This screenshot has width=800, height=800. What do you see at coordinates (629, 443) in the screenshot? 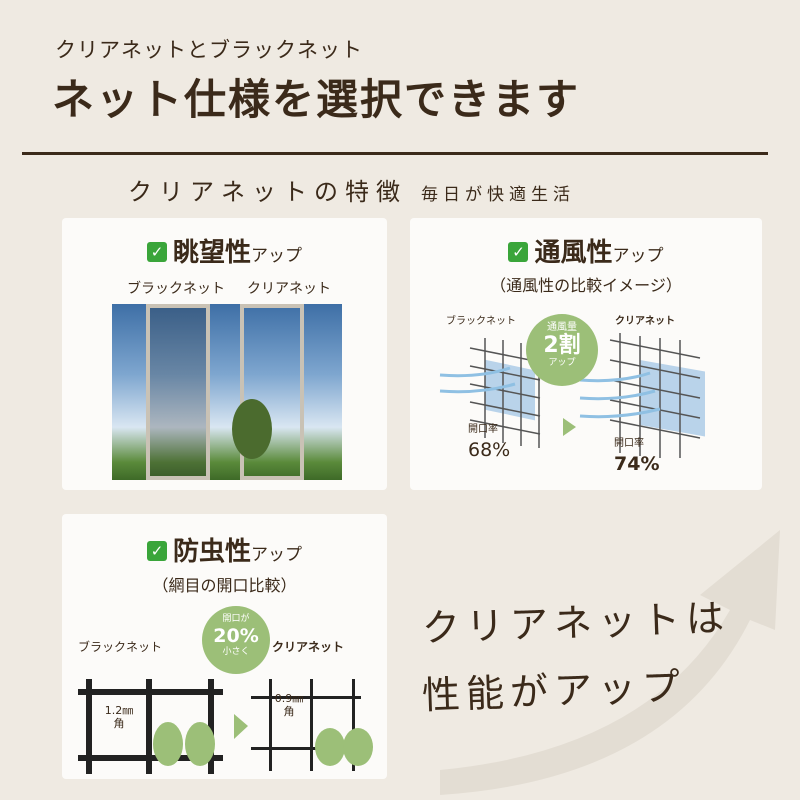
I see `rate-label-clear: 開口率` at bounding box center [629, 443].